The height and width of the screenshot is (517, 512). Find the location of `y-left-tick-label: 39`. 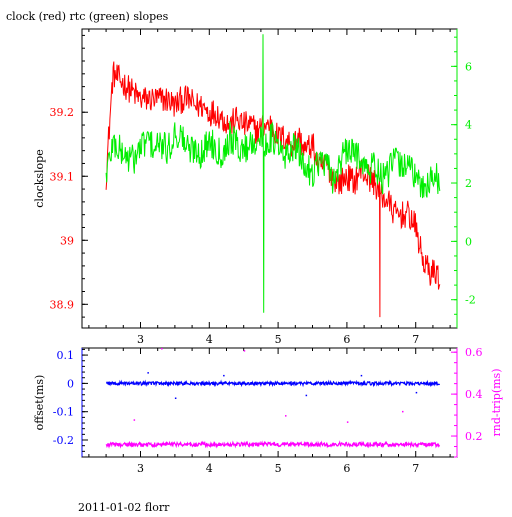

y-left-tick-label: 39 is located at coordinates (67, 240).